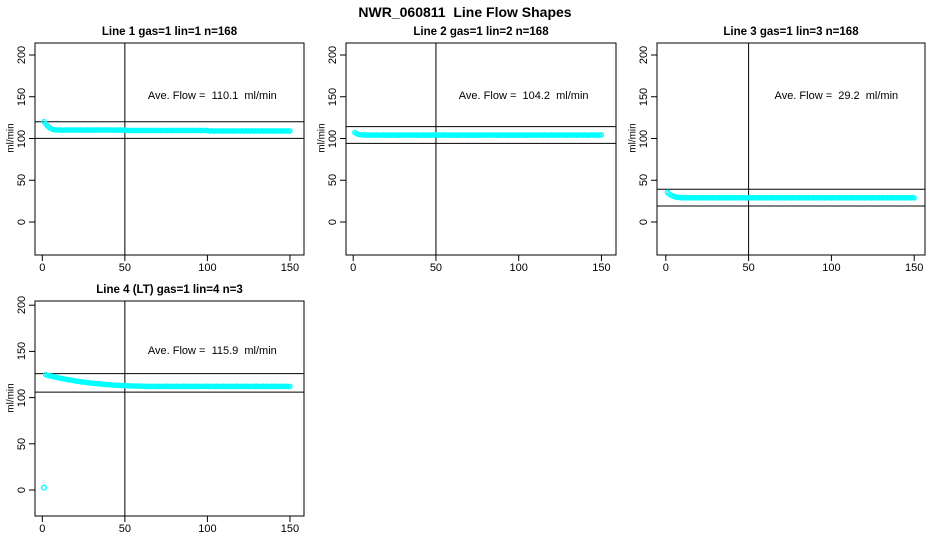  I want to click on panel-title: Line 4 (LT) gas=1 lin=4 n=3, so click(169, 290).